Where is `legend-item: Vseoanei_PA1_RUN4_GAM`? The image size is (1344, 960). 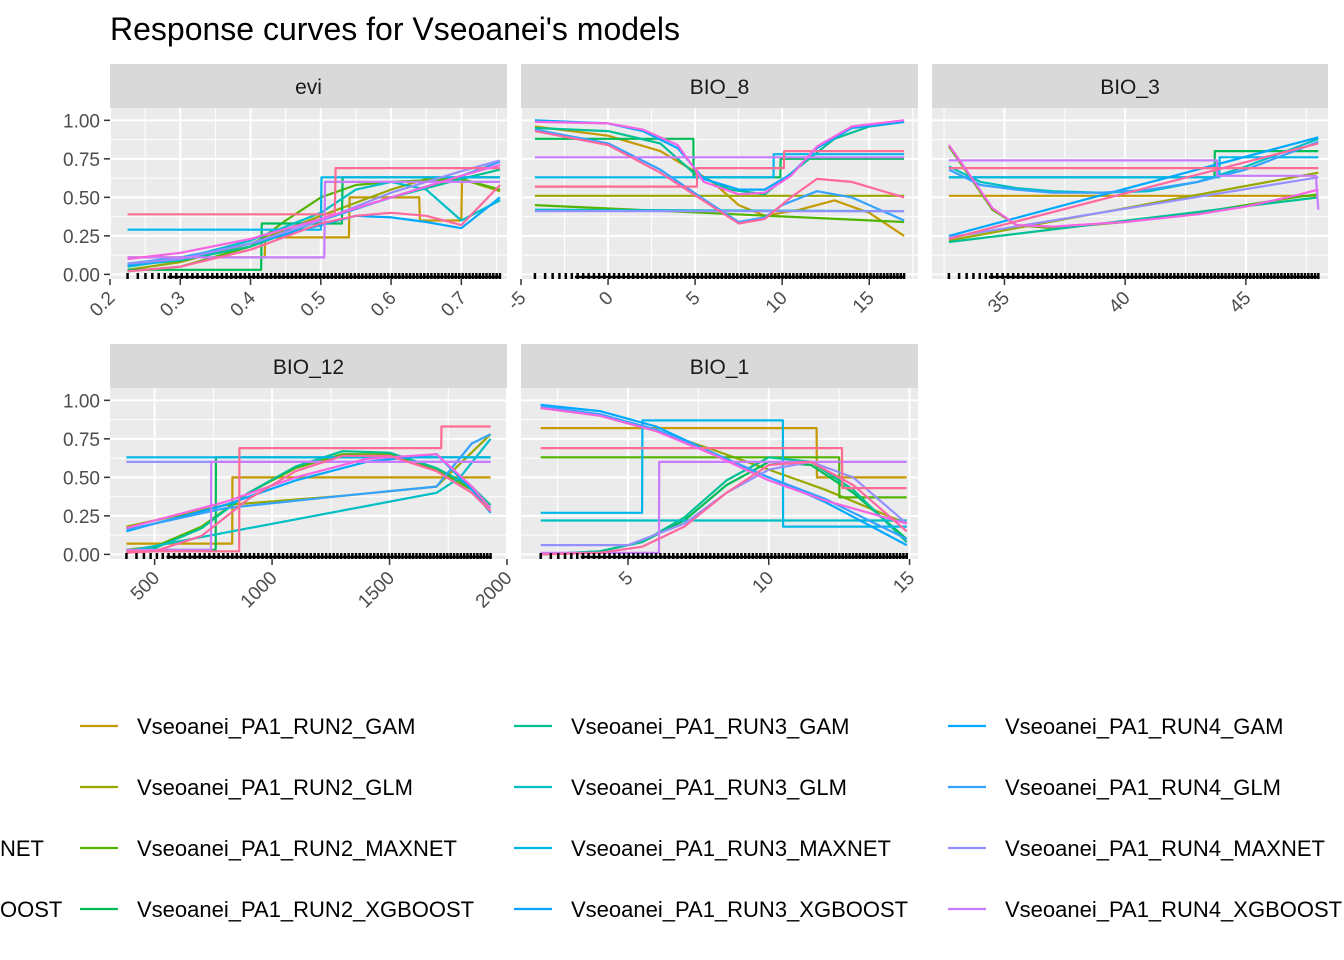
legend-item: Vseoanei_PA1_RUN4_GAM is located at coordinates (1115, 726).